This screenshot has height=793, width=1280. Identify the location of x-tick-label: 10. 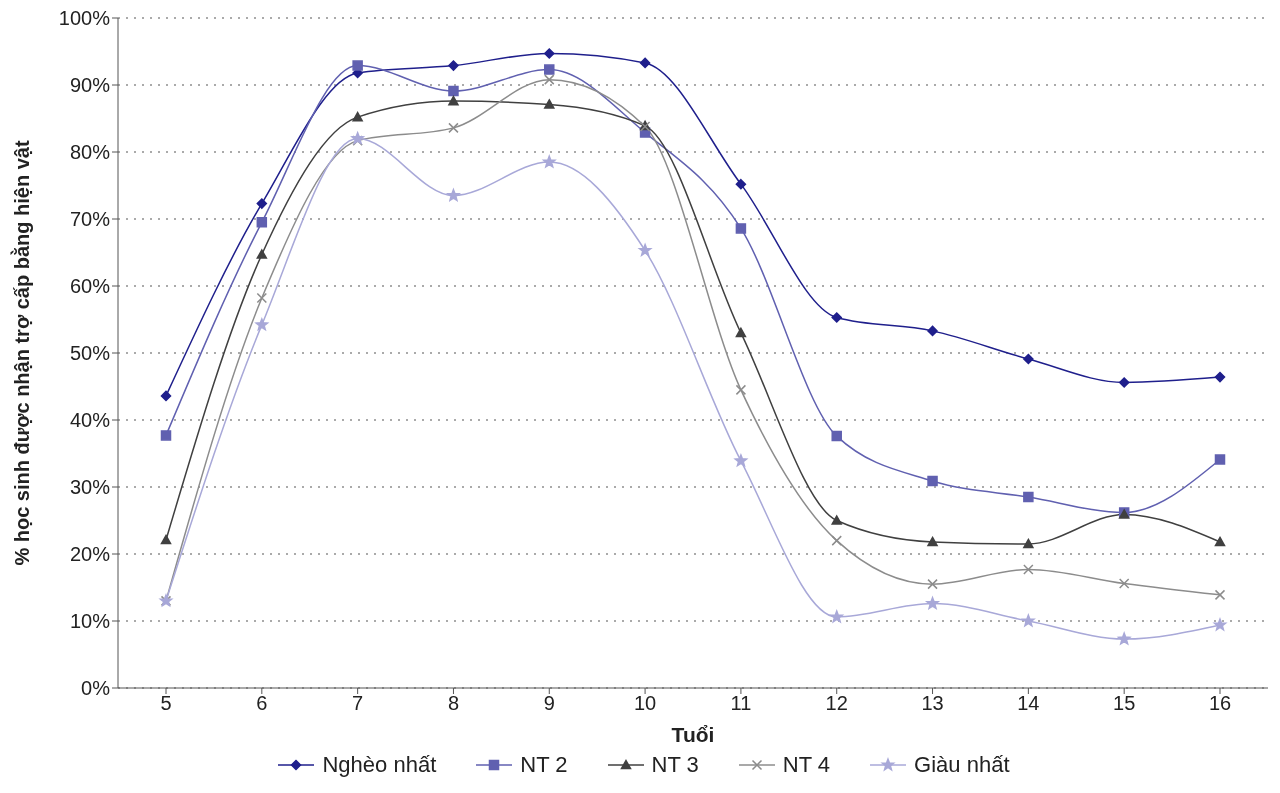
(645, 703).